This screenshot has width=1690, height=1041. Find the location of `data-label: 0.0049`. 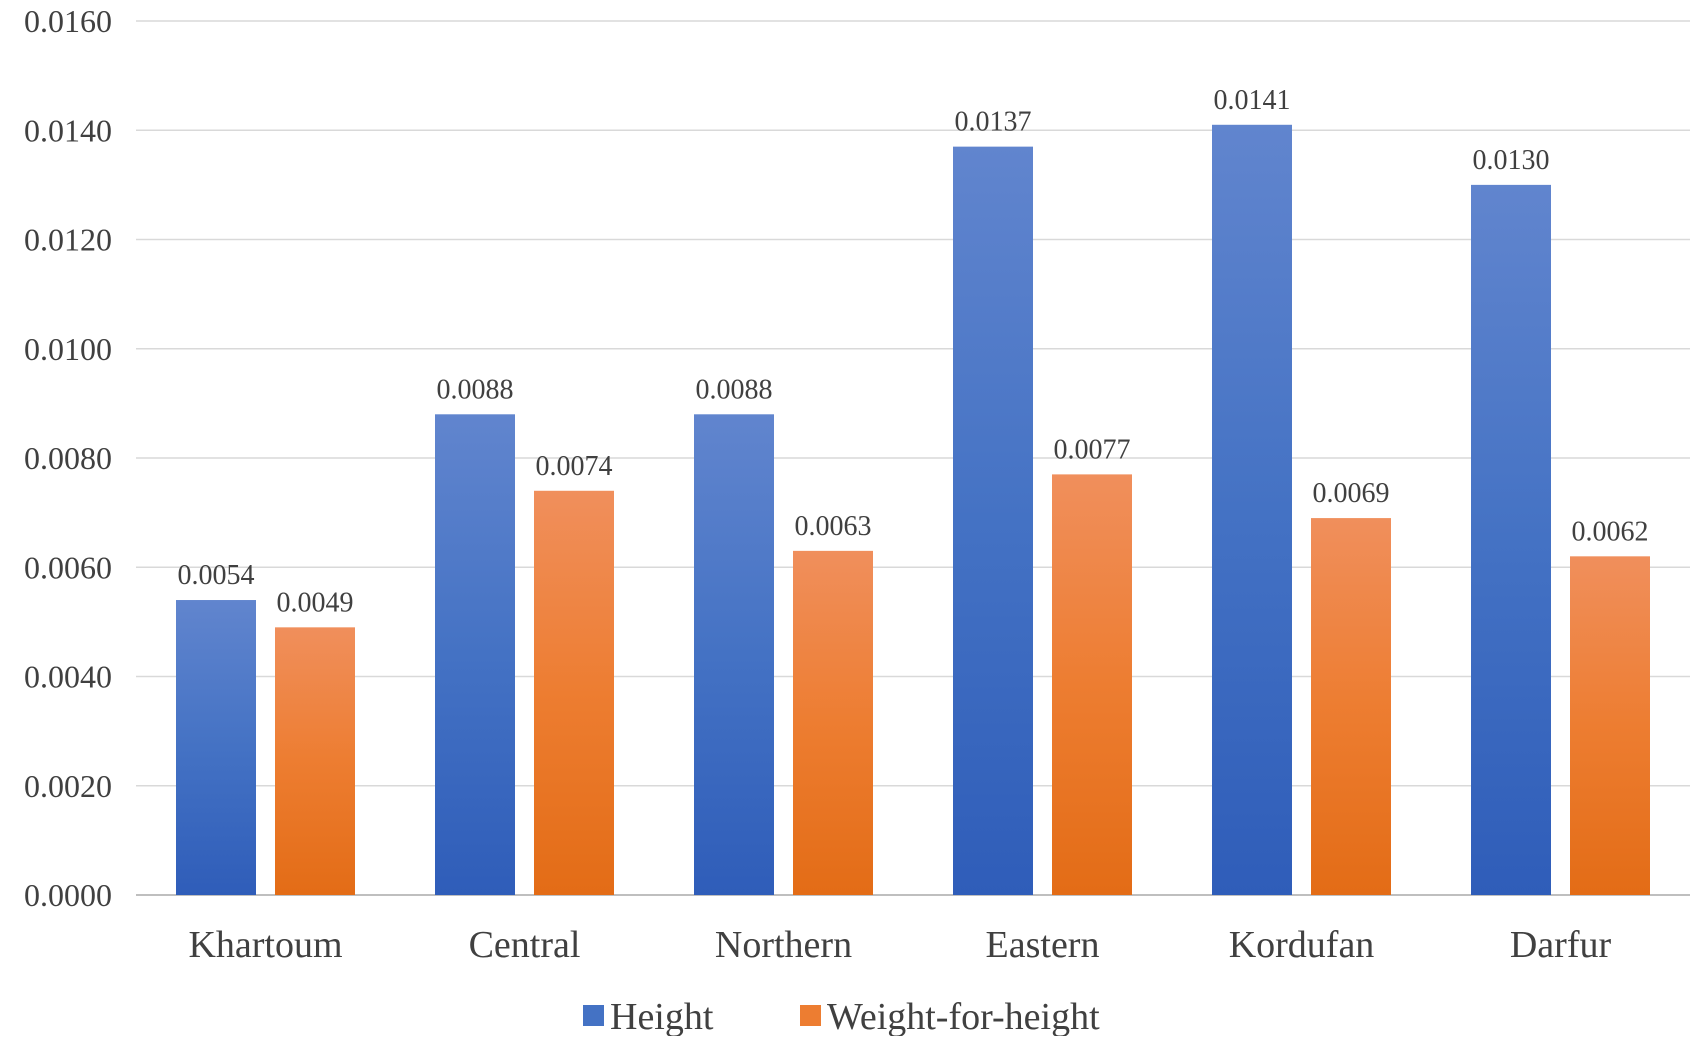

data-label: 0.0049 is located at coordinates (315, 602).